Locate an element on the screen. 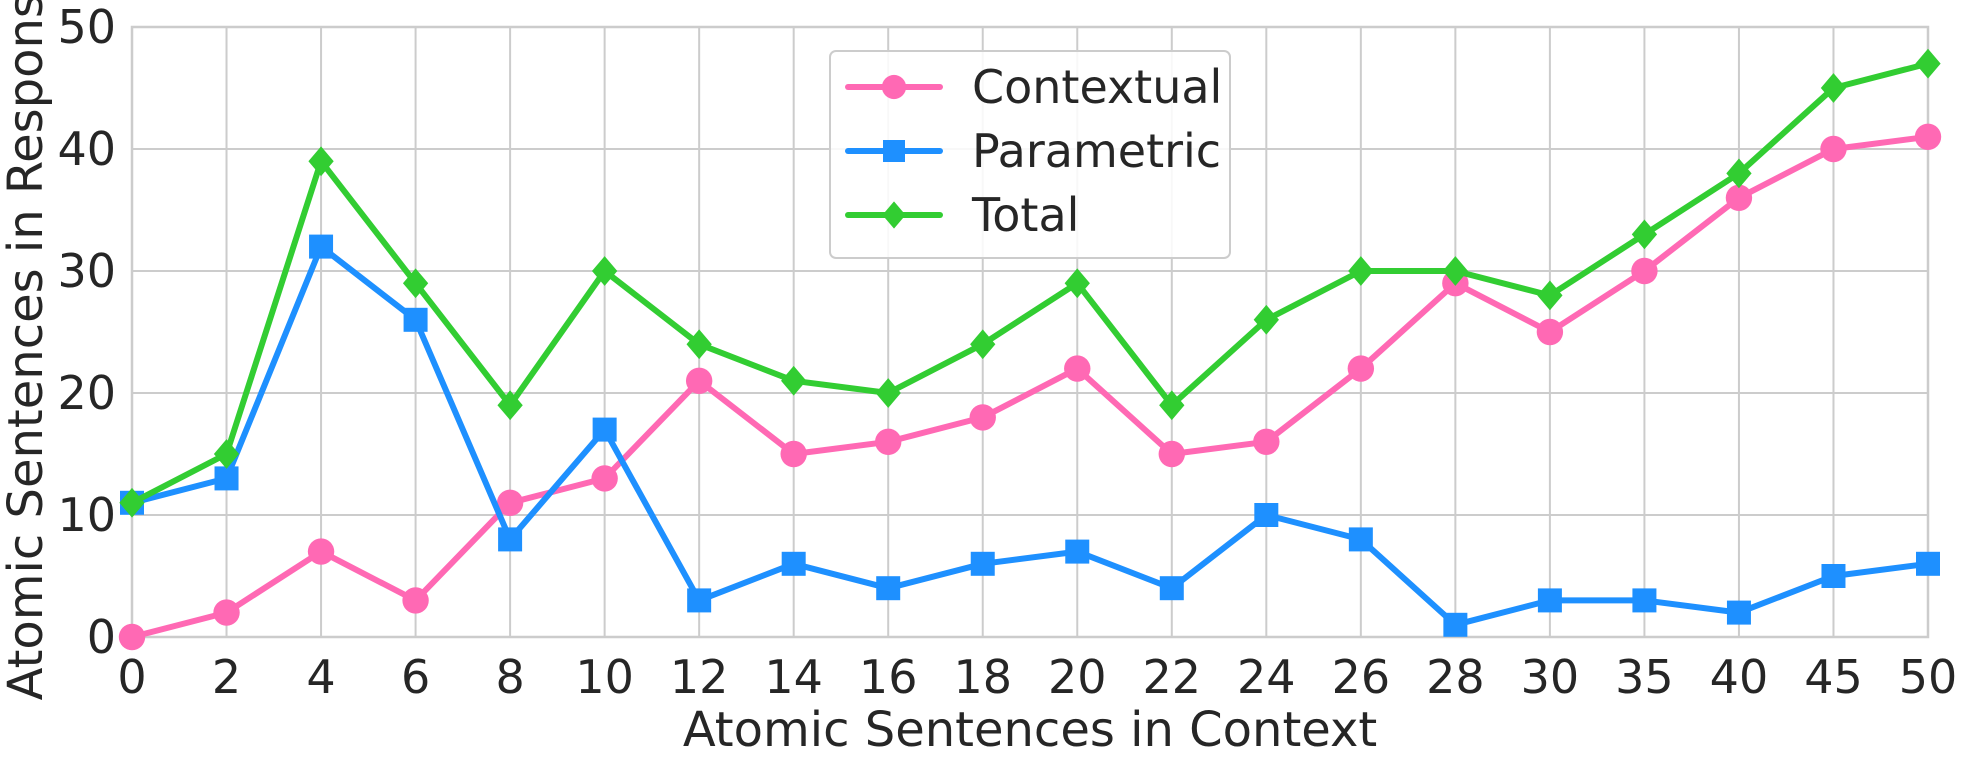 The image size is (1965, 766). x-tick-label: 24 is located at coordinates (1266, 677).